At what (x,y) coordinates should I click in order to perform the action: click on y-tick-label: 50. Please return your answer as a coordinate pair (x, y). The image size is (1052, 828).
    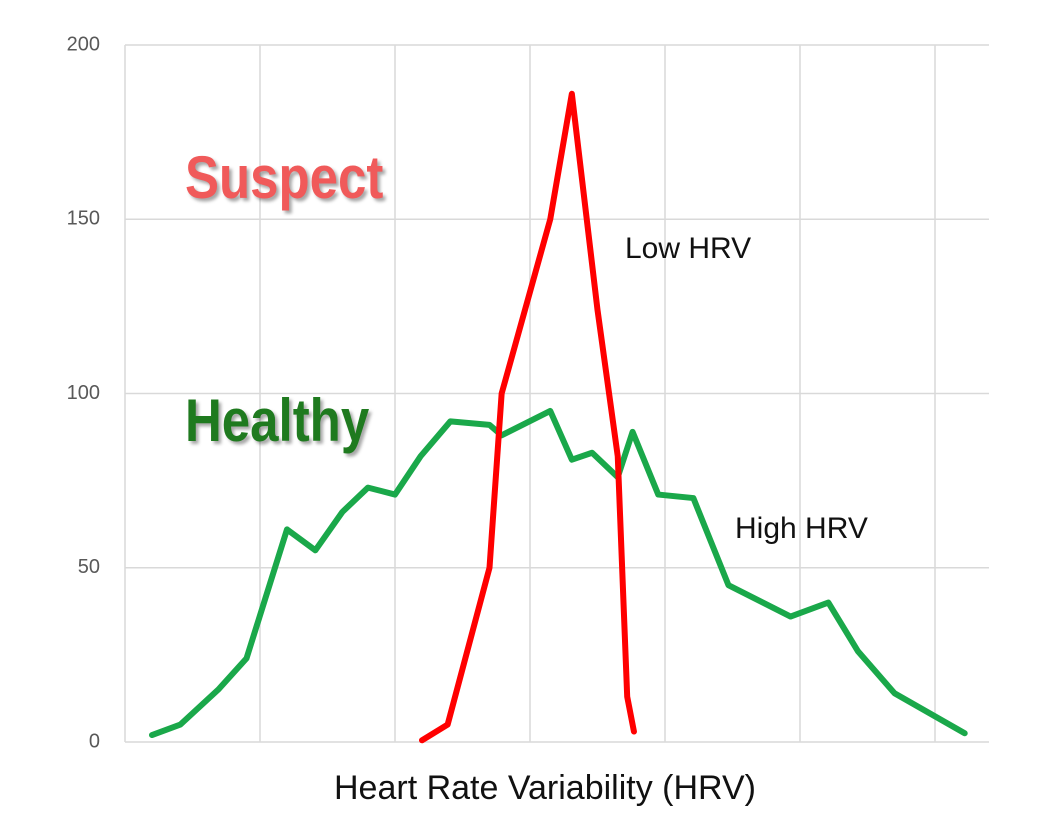
    Looking at the image, I should click on (89, 567).